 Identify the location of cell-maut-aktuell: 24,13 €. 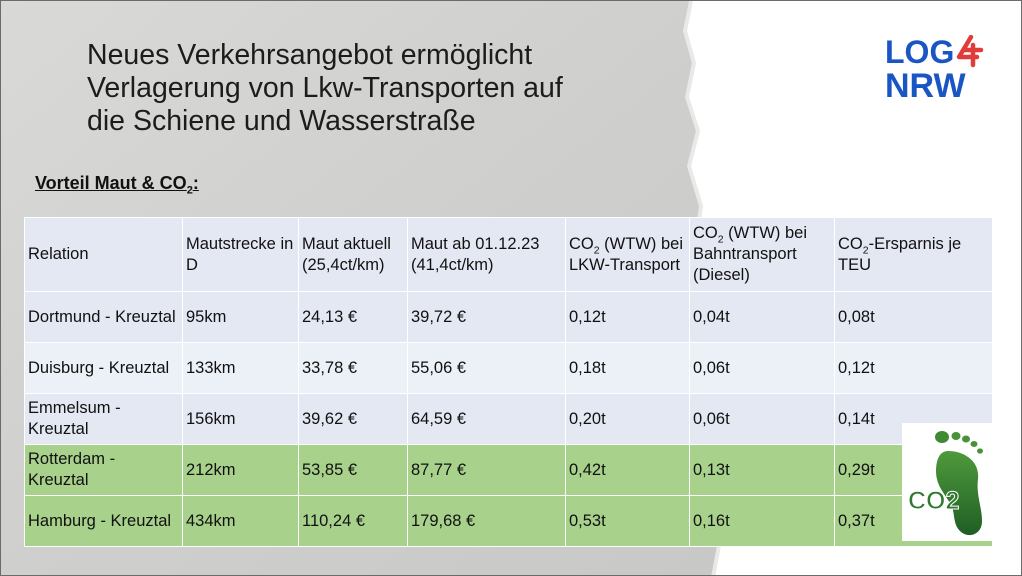
(353, 317).